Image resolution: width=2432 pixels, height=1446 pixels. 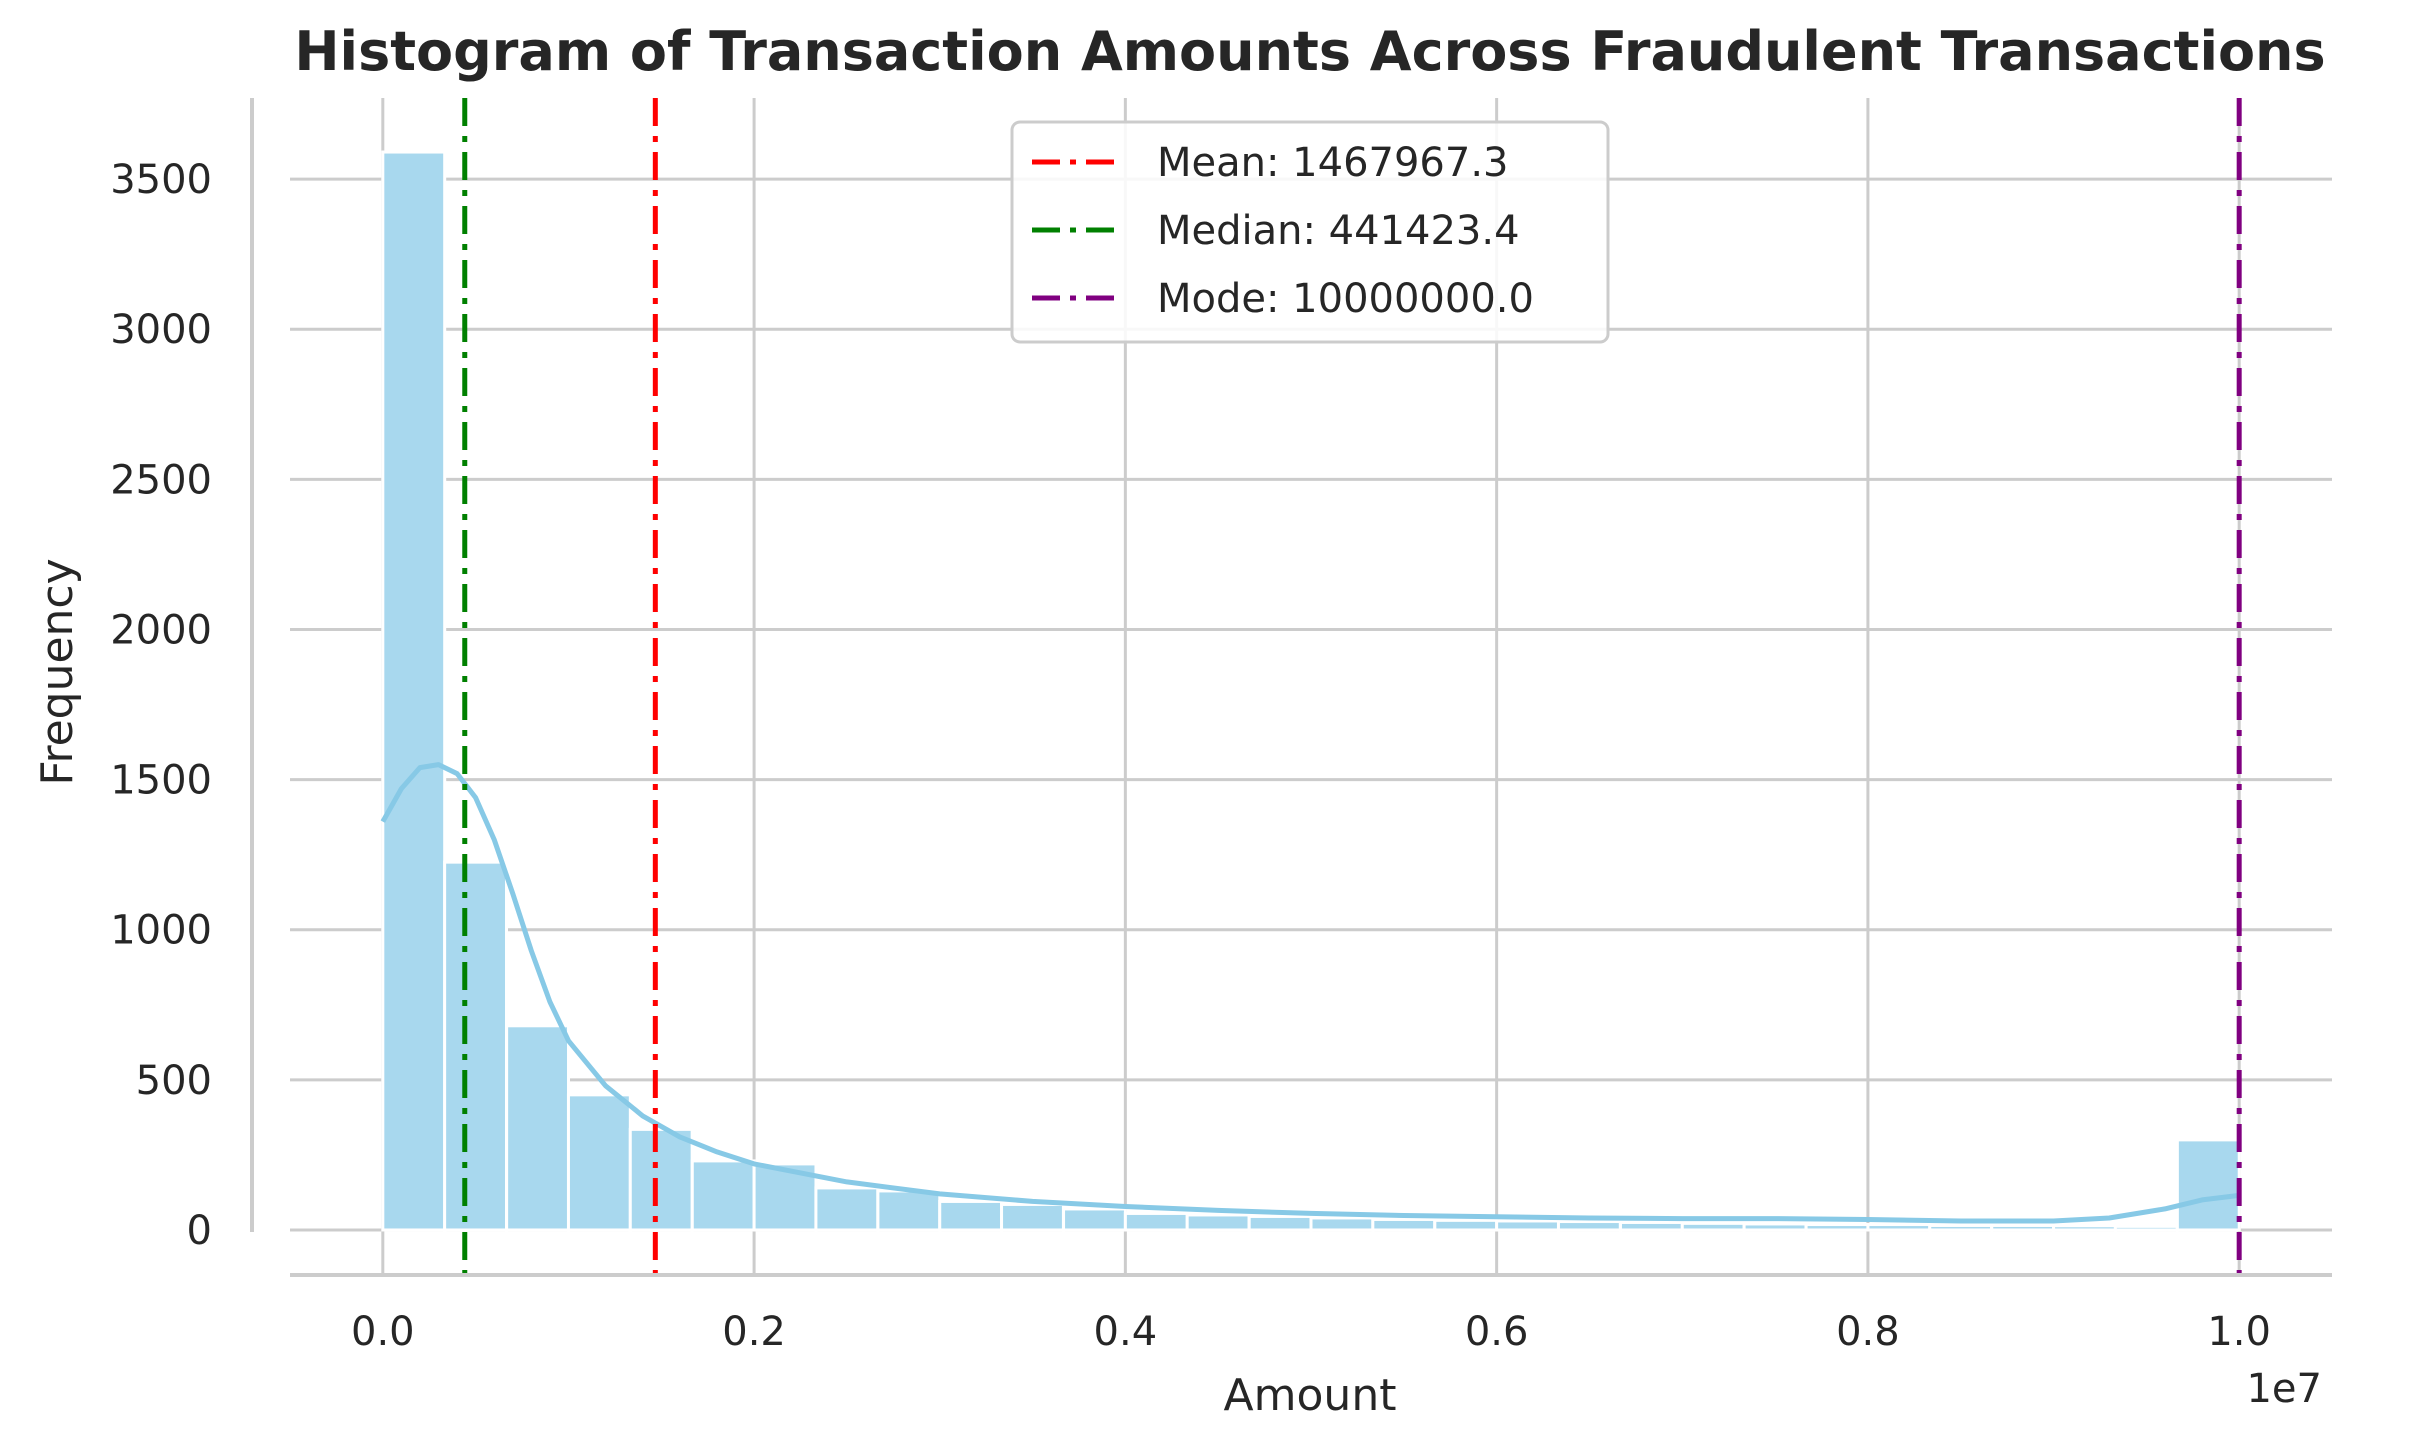 I want to click on y-tick-label: 0, so click(x=199, y=1231).